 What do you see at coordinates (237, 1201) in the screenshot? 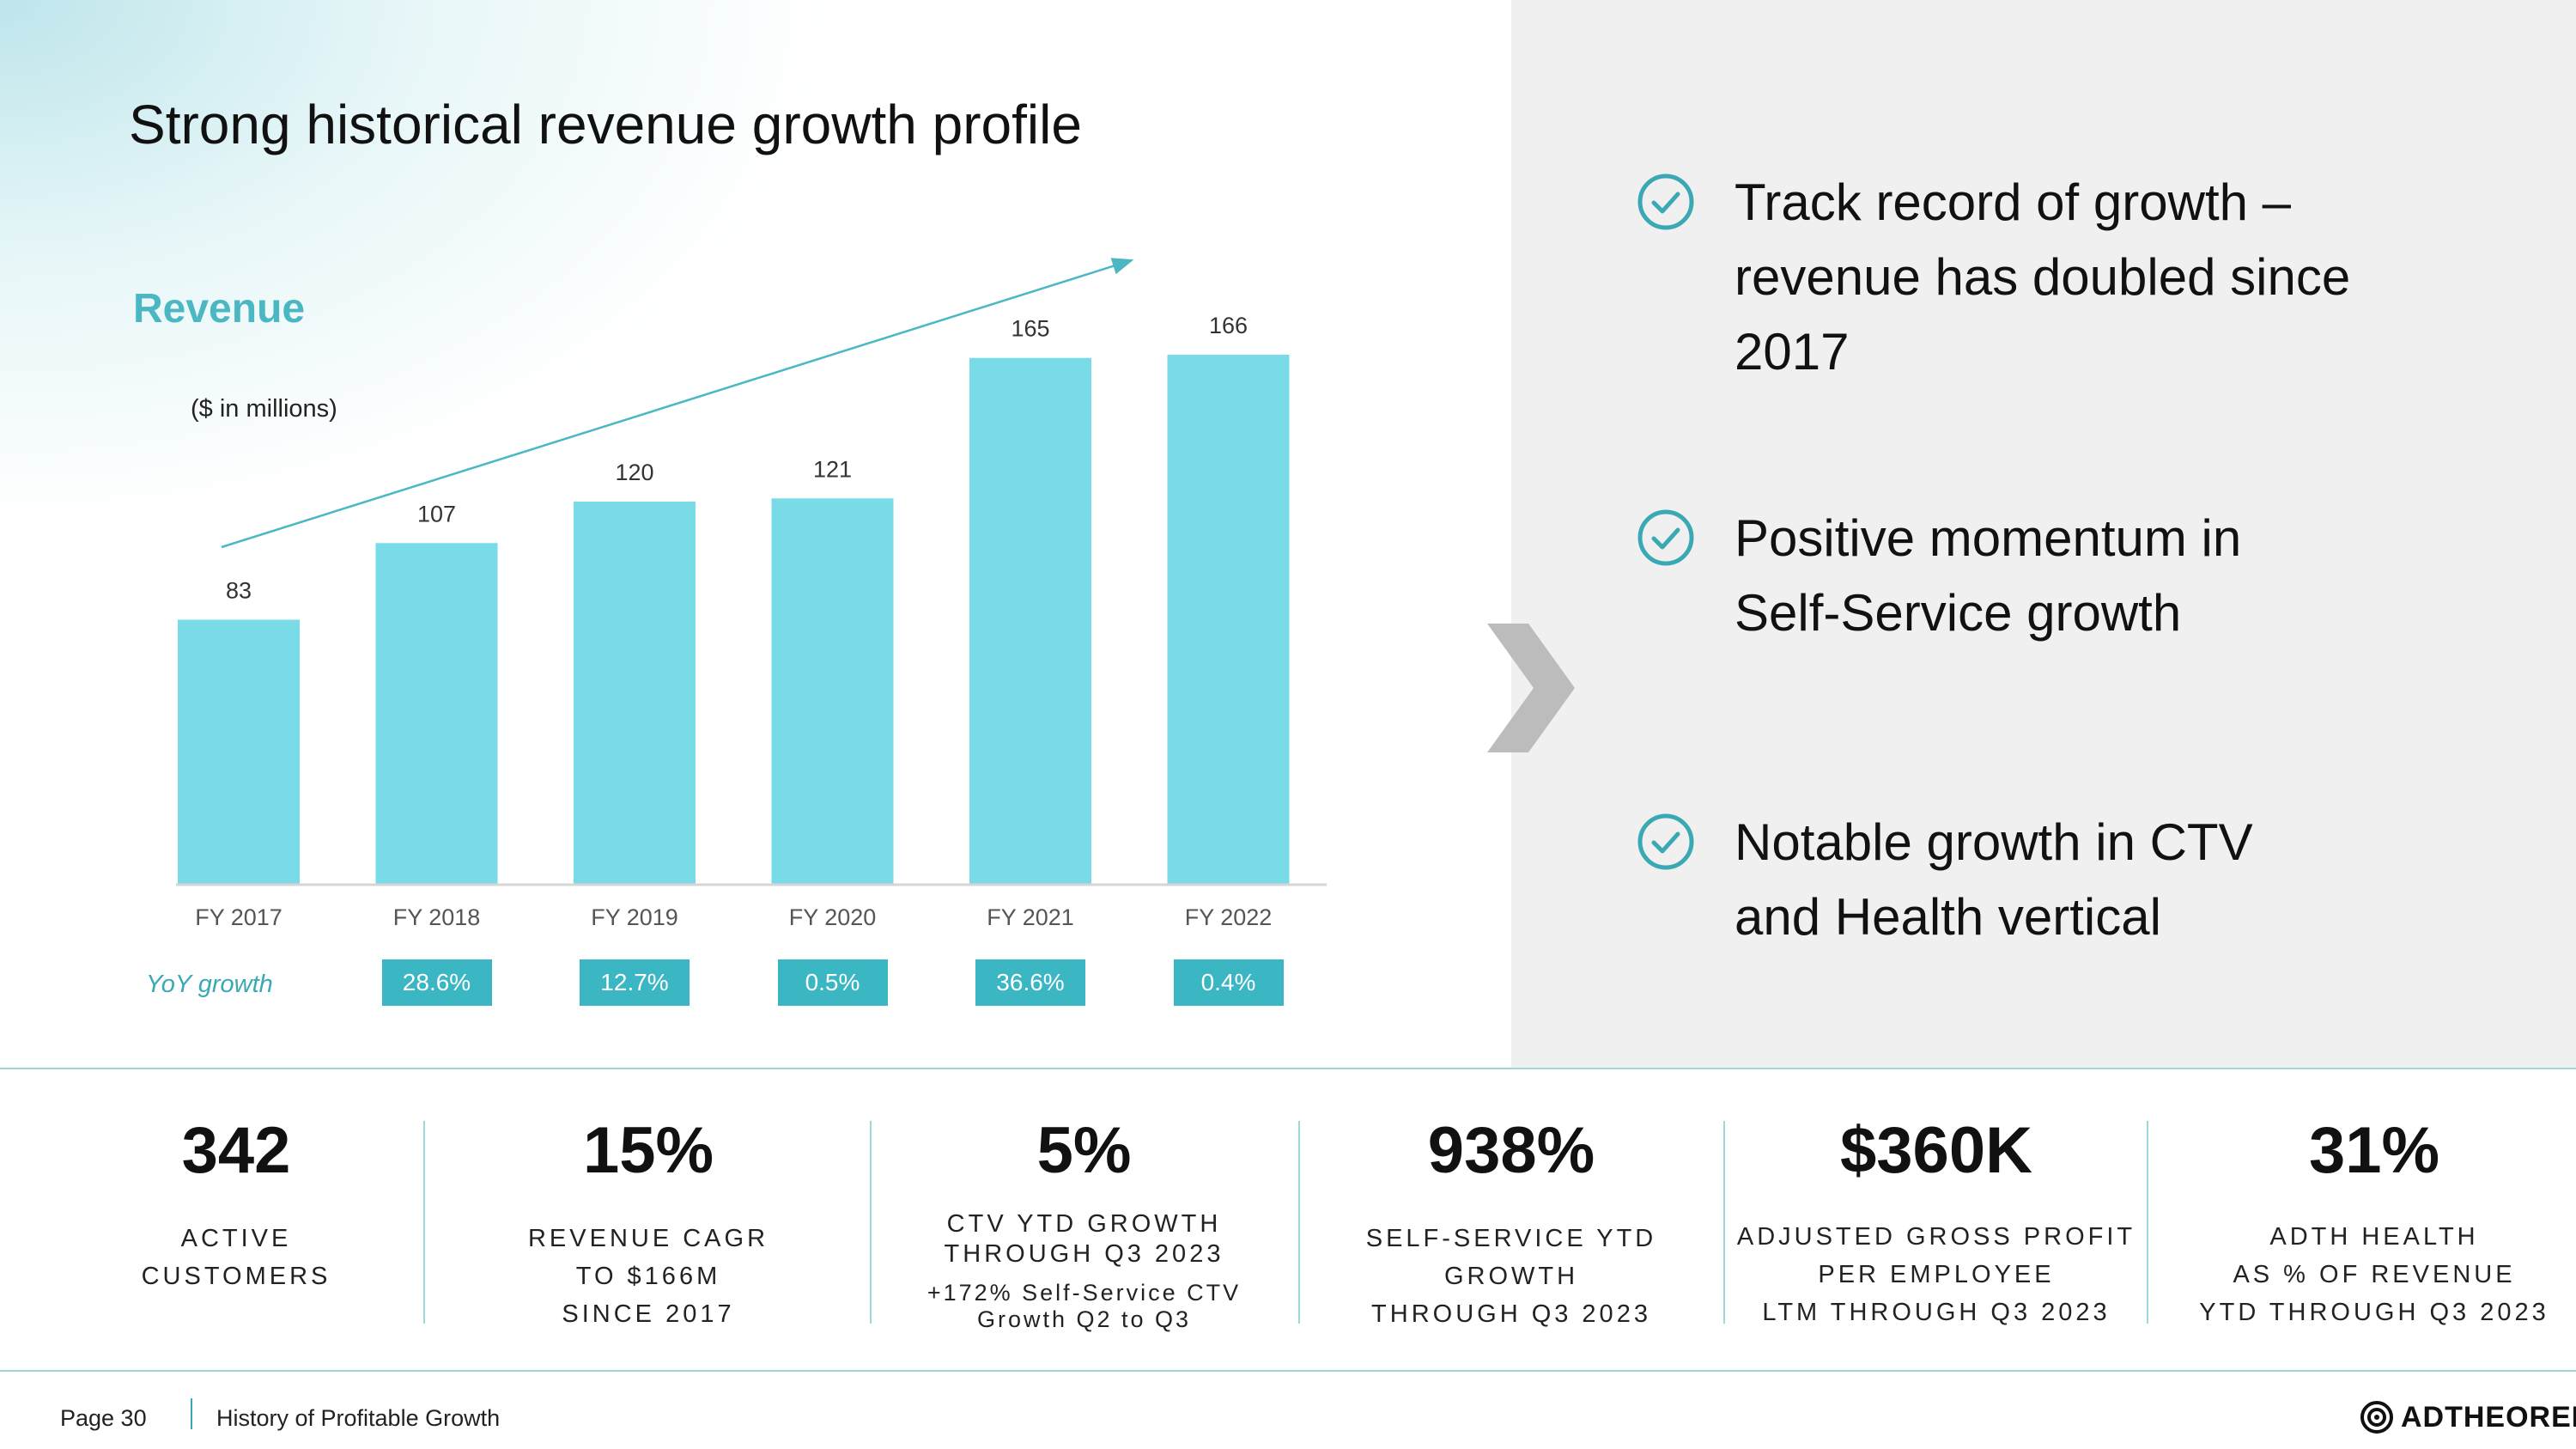
I see `stat-active-customers: 342 ACTIVE CUSTOMERS` at bounding box center [237, 1201].